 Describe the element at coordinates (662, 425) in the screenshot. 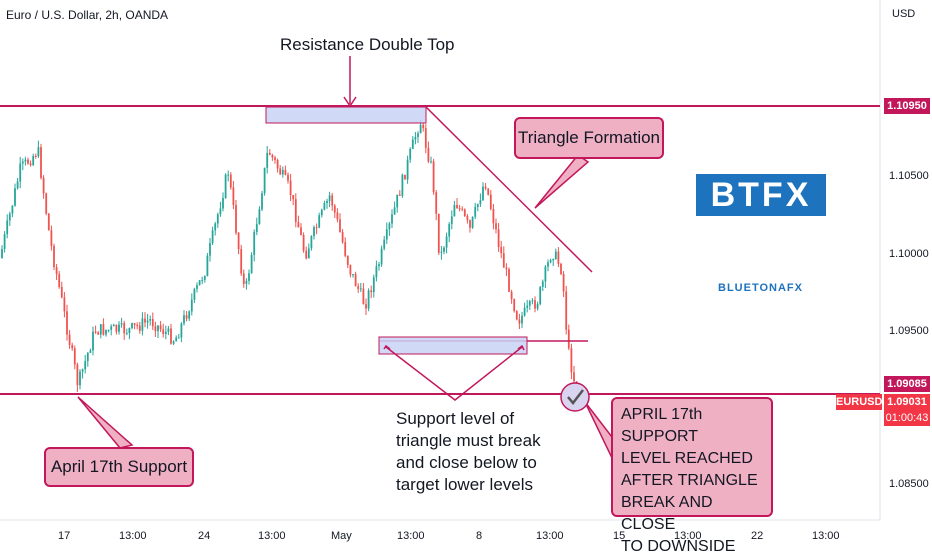

I see `callout-line: APRIL 17th SUPPORT` at that location.